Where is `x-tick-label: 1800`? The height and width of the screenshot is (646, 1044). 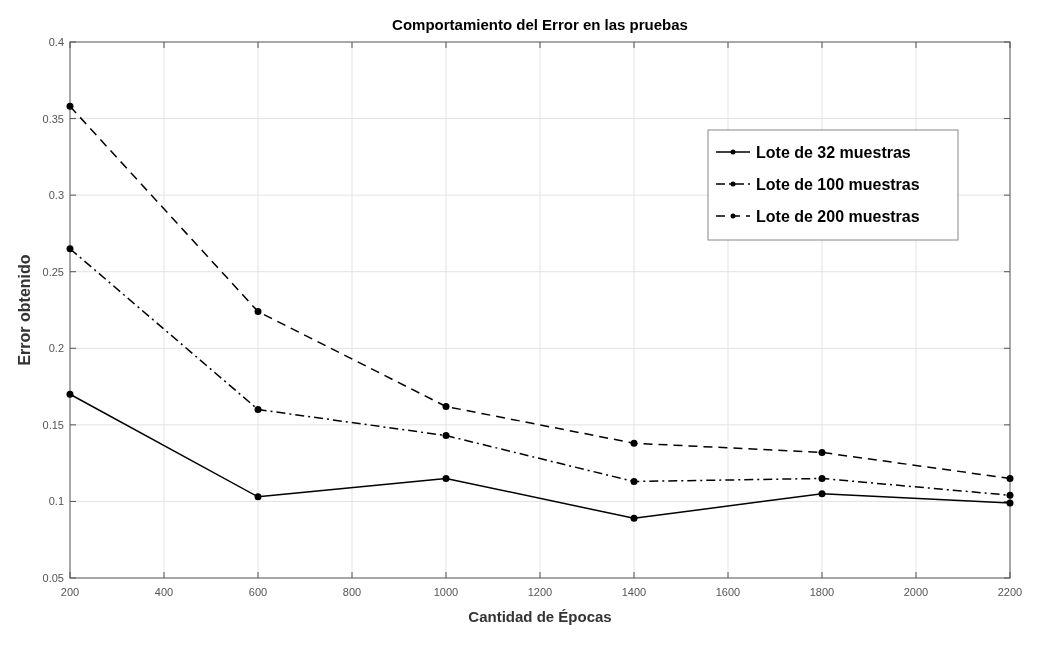 x-tick-label: 1800 is located at coordinates (822, 592).